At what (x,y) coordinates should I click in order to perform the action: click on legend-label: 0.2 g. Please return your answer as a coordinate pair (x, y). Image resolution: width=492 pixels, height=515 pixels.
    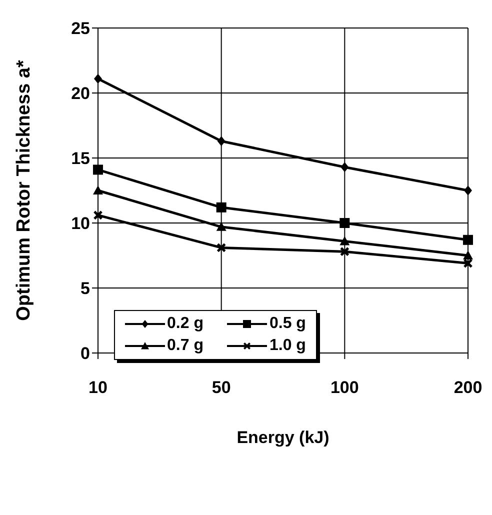
    Looking at the image, I should click on (185, 324).